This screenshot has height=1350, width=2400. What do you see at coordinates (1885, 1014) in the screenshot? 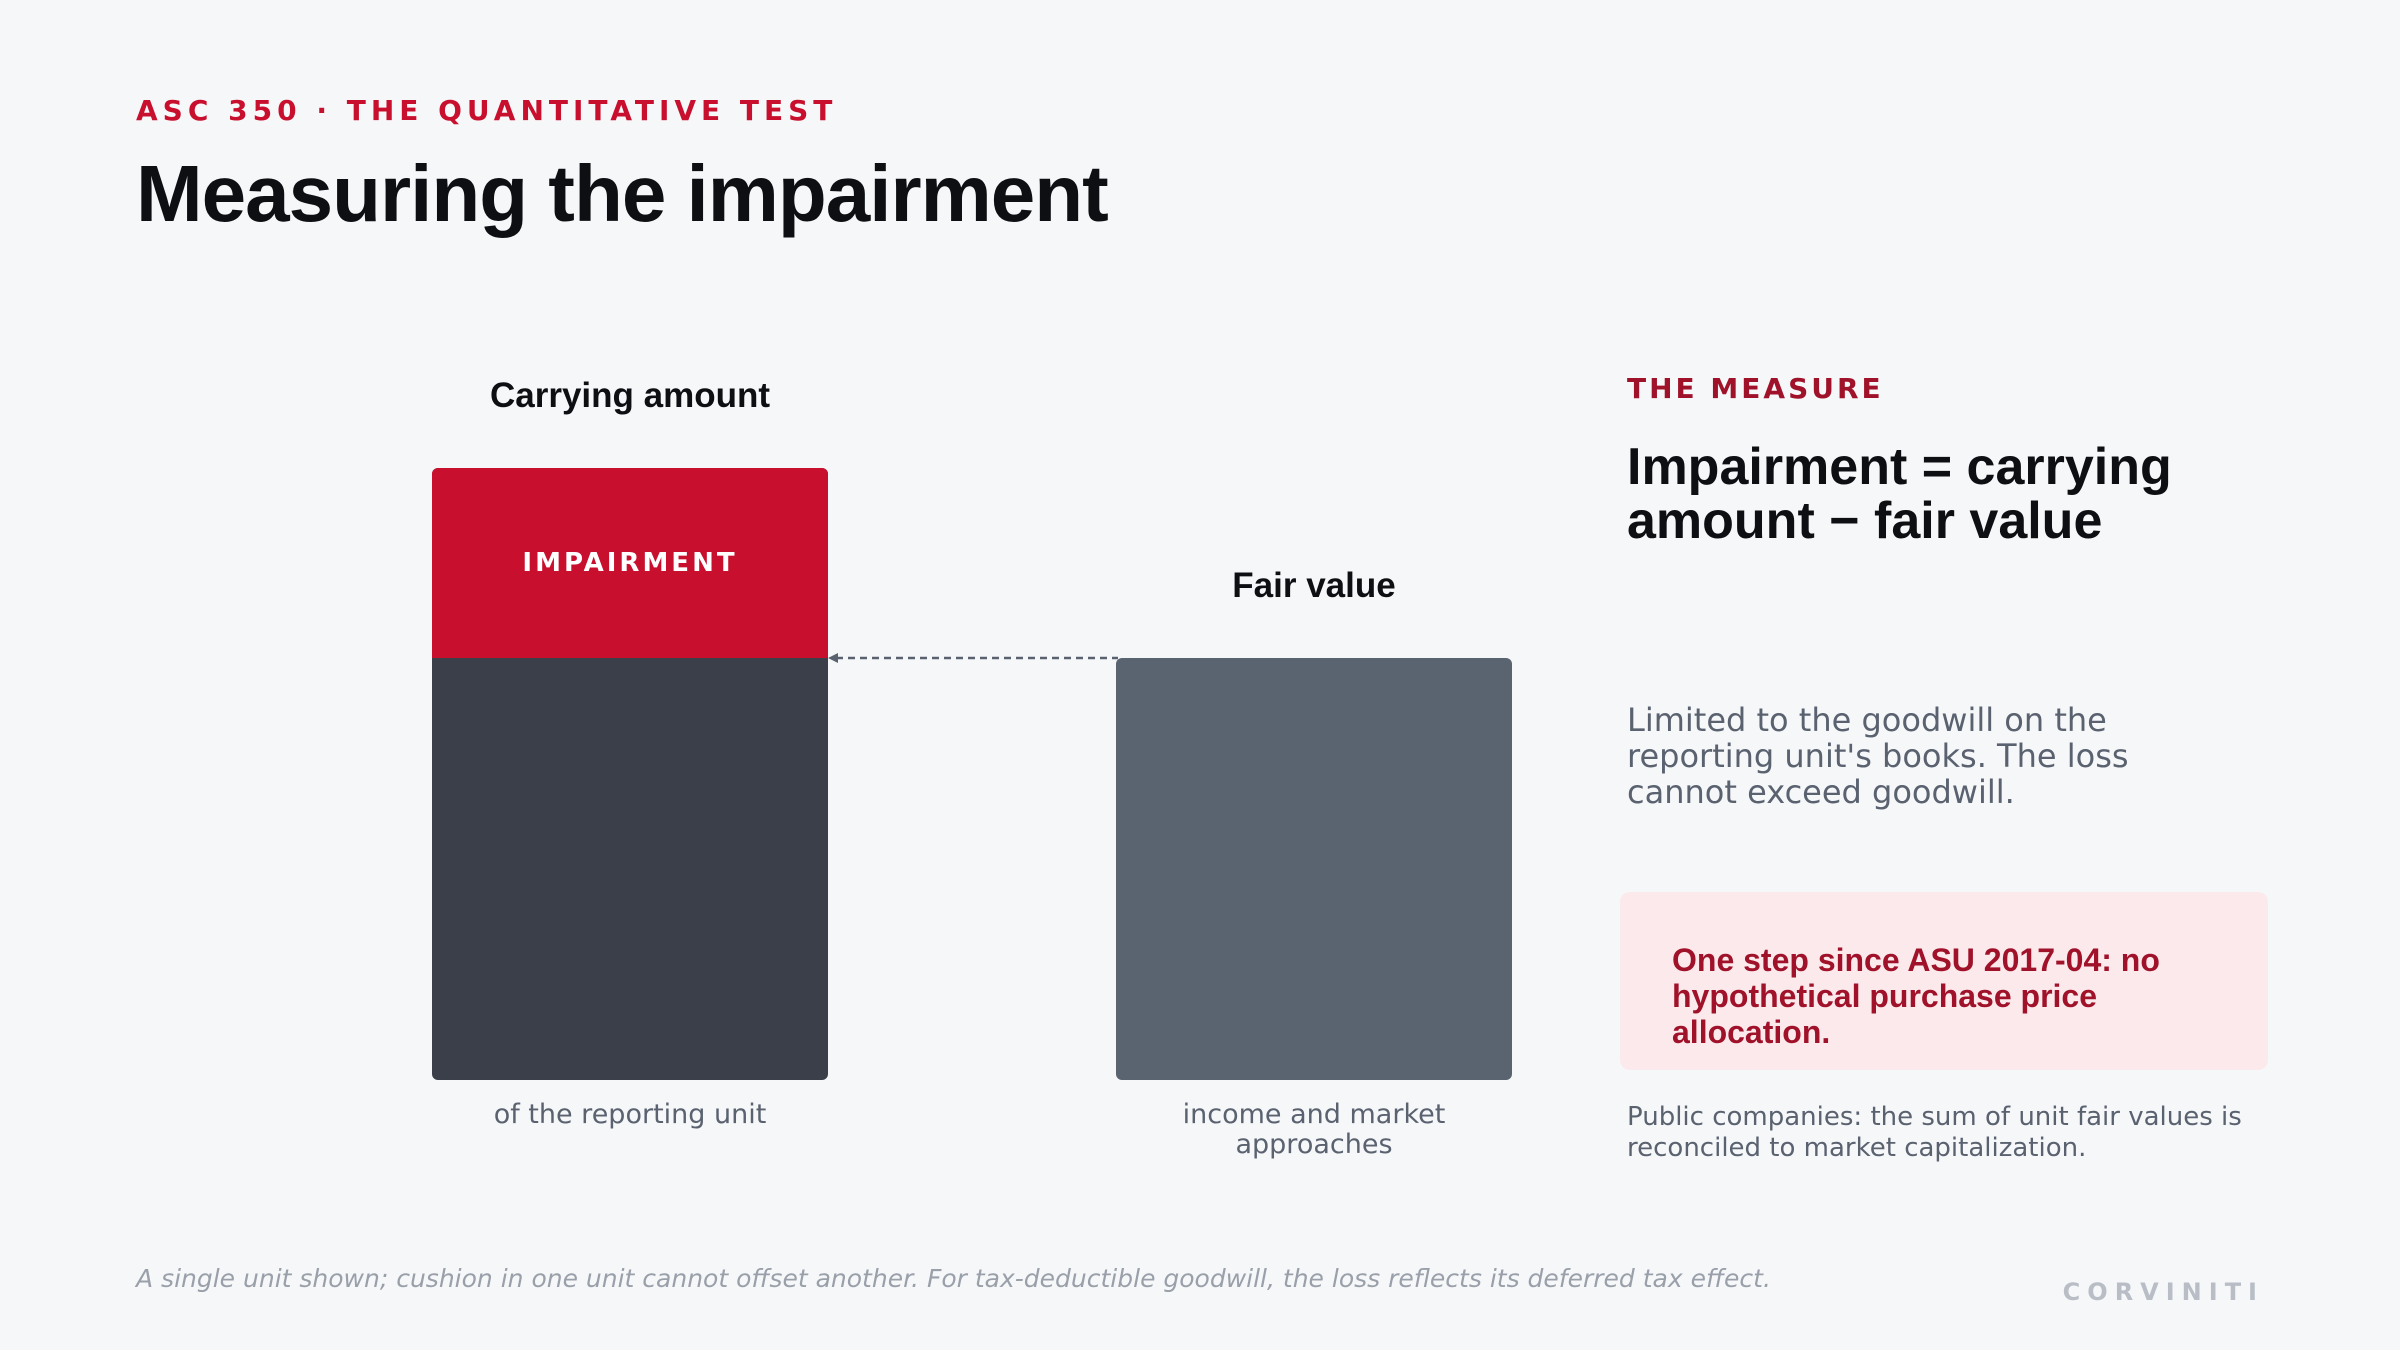
I see `callout-line2: hypothetical purchase price allocation.` at bounding box center [1885, 1014].